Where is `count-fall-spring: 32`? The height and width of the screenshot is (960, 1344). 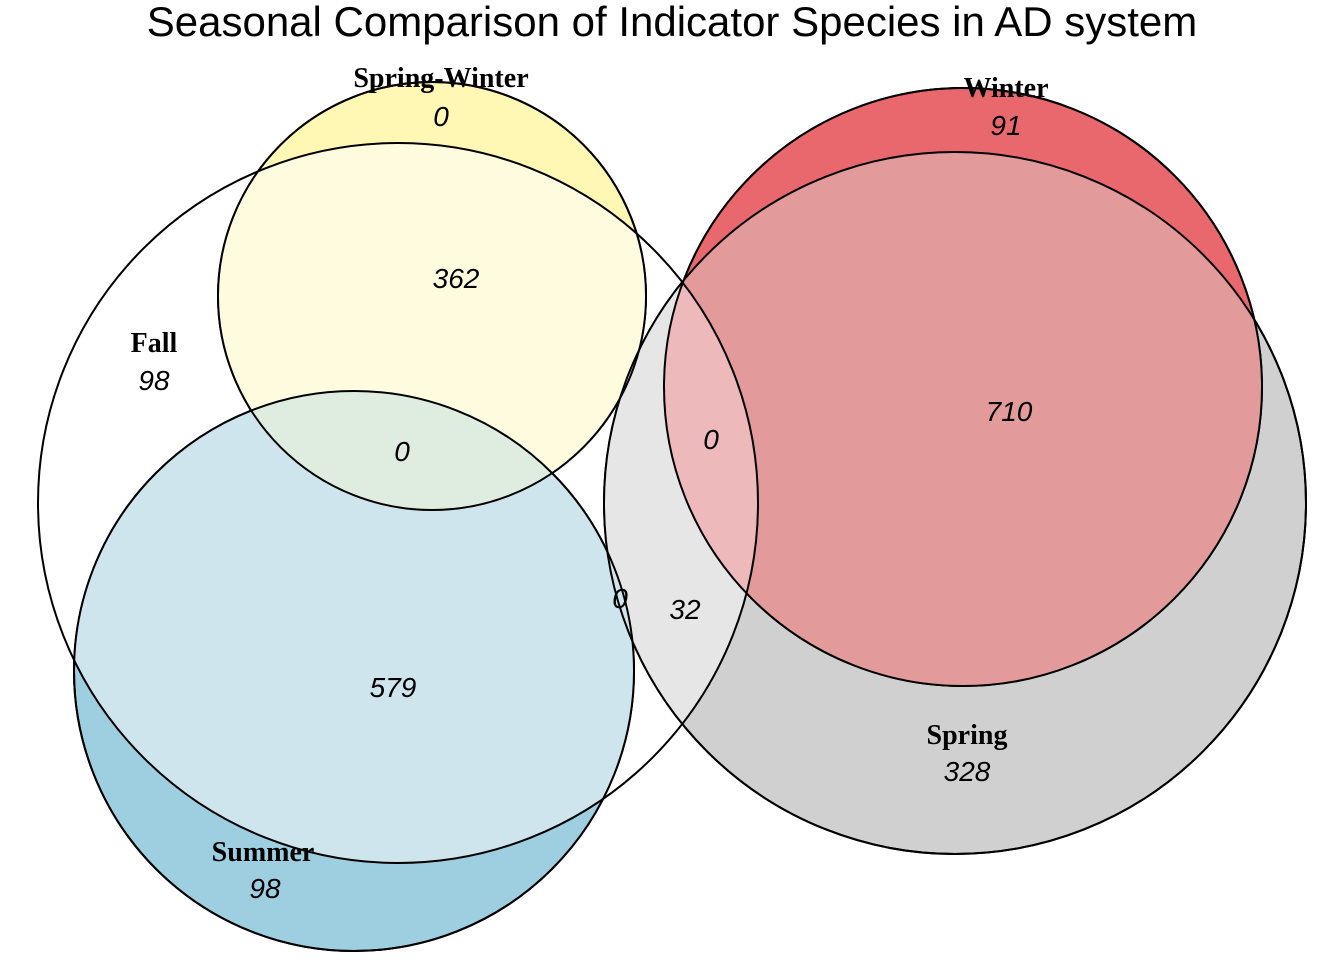
count-fall-spring: 32 is located at coordinates (685, 609).